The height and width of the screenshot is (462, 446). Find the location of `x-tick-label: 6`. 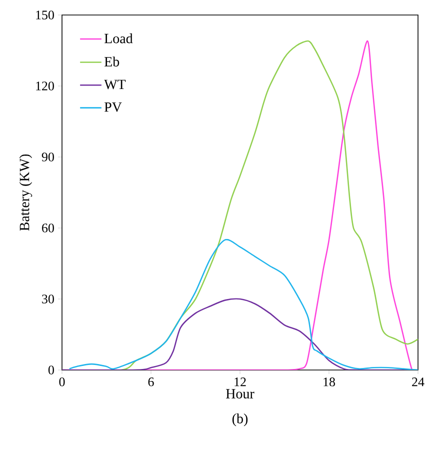

x-tick-label: 6 is located at coordinates (151, 382).